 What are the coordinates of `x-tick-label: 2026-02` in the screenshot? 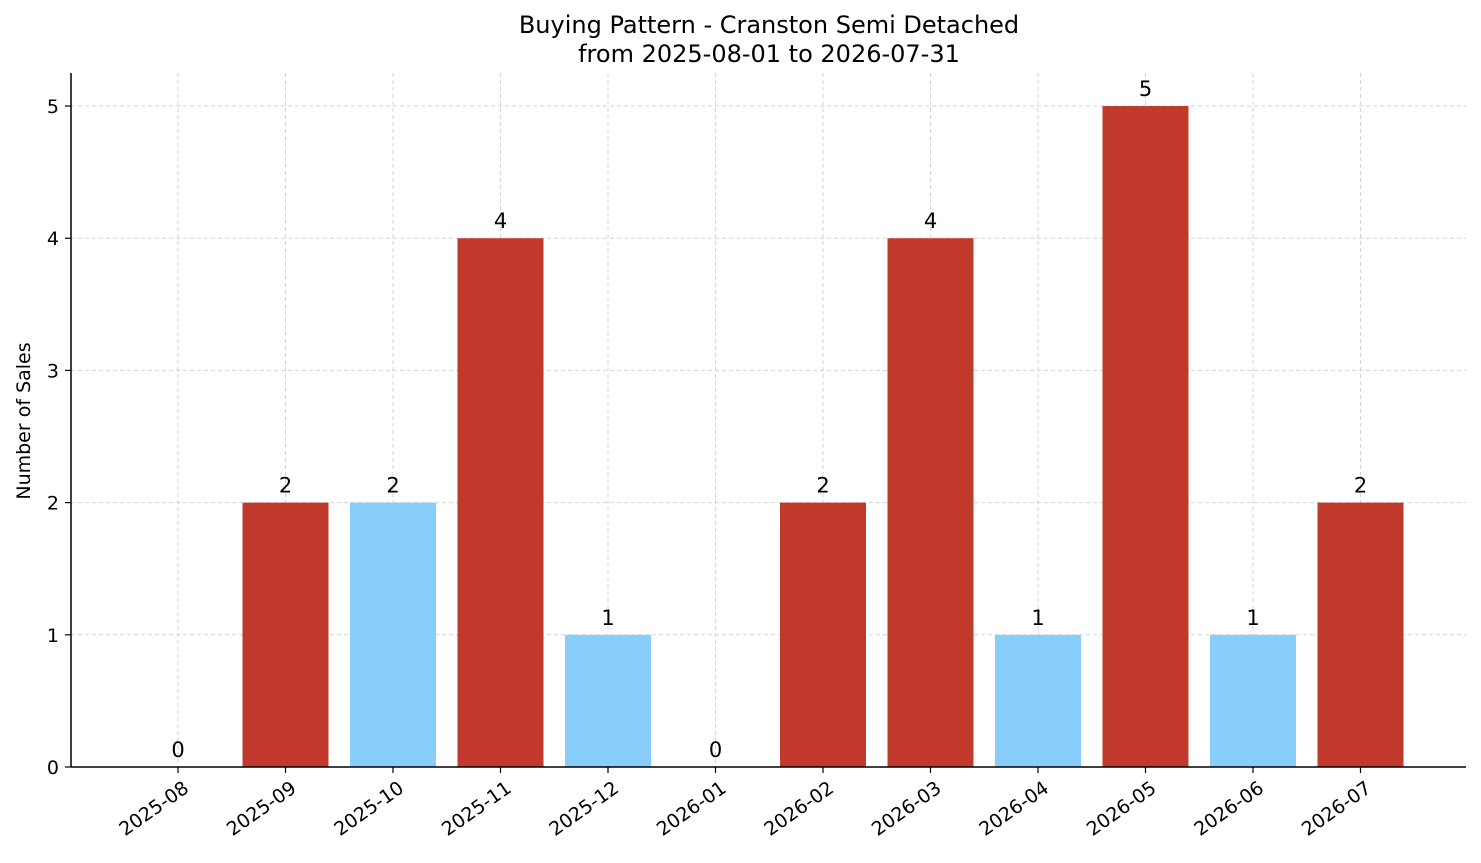 It's located at (799, 809).